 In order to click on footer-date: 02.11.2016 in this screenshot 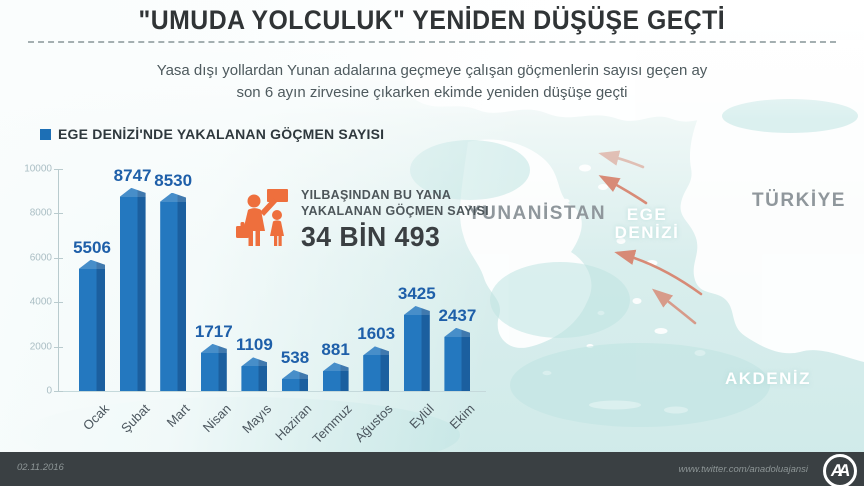, I will do `click(40, 467)`.